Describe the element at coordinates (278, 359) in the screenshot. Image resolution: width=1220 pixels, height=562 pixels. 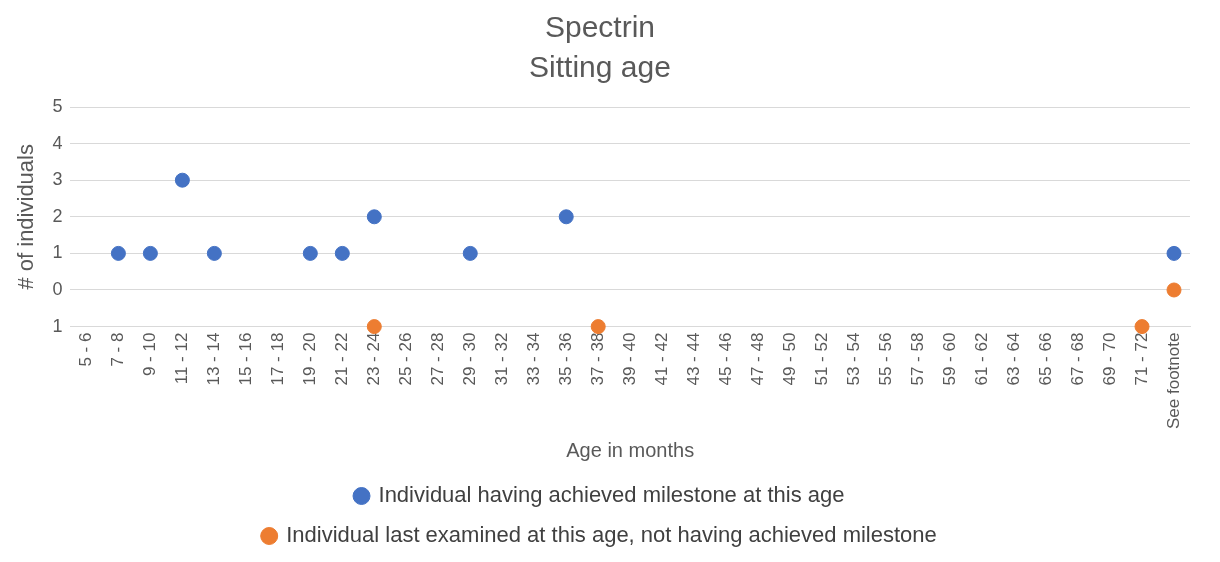
I see `x-tick-label: 17 - 18` at that location.